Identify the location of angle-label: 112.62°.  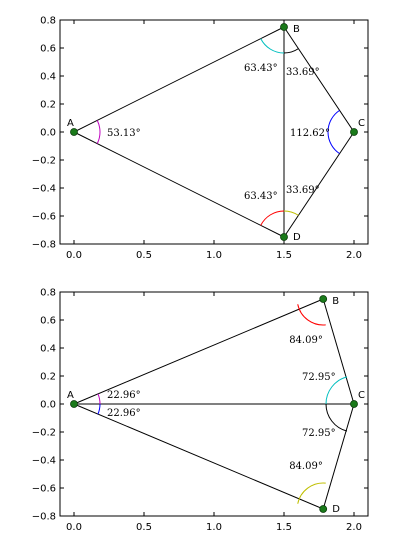
(310, 133).